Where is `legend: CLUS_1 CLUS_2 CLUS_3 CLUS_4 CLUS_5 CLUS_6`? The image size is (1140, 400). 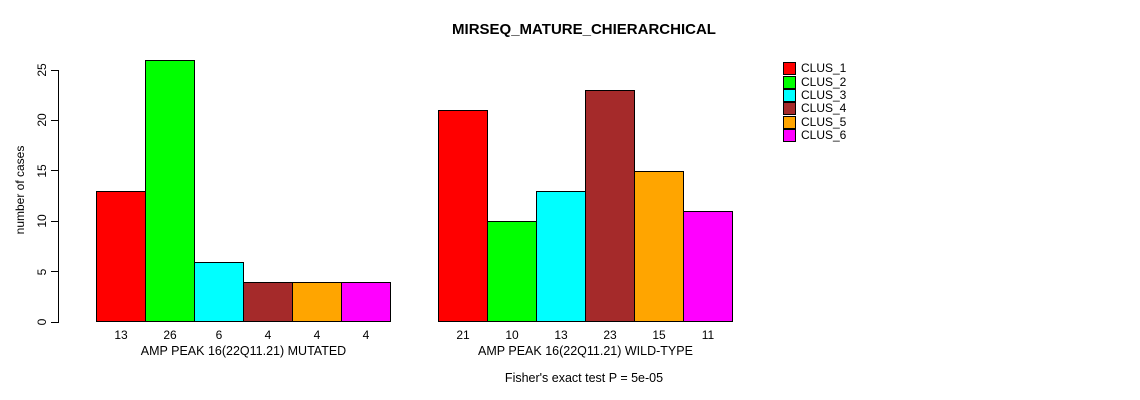
legend: CLUS_1 CLUS_2 CLUS_3 CLUS_4 CLUS_5 CLUS_6 is located at coordinates (815, 102).